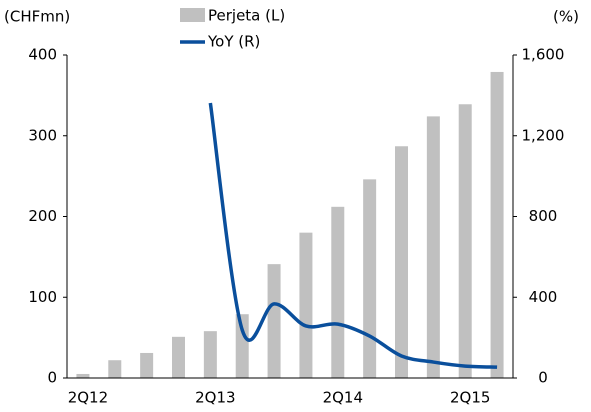 The height and width of the screenshot is (412, 591). I want to click on y2-tick-label: 1,600, so click(543, 55).